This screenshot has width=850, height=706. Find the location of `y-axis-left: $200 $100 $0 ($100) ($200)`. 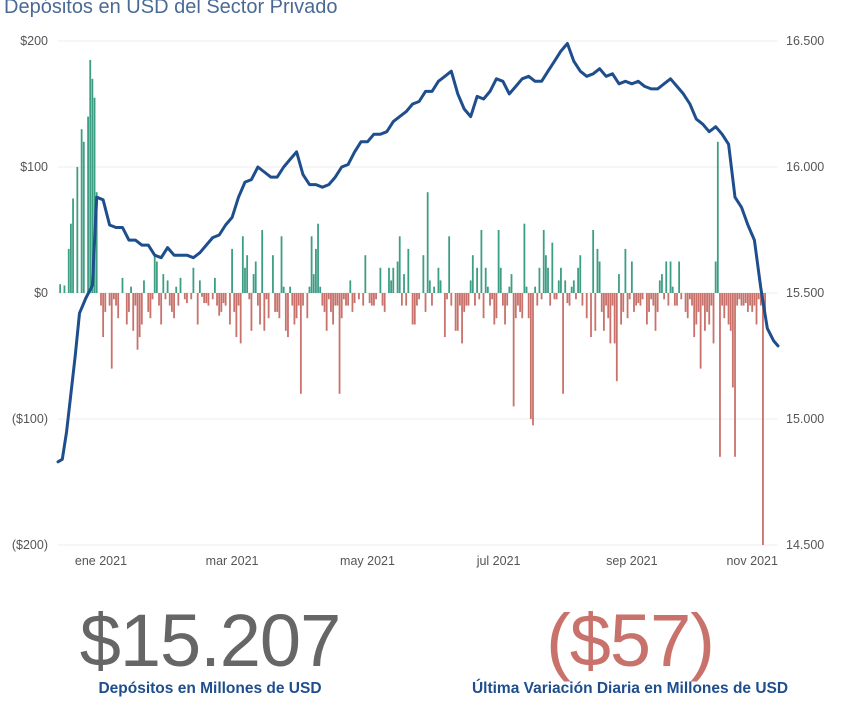

y-axis-left: $200 $100 $0 ($100) ($200) is located at coordinates (30, 293).